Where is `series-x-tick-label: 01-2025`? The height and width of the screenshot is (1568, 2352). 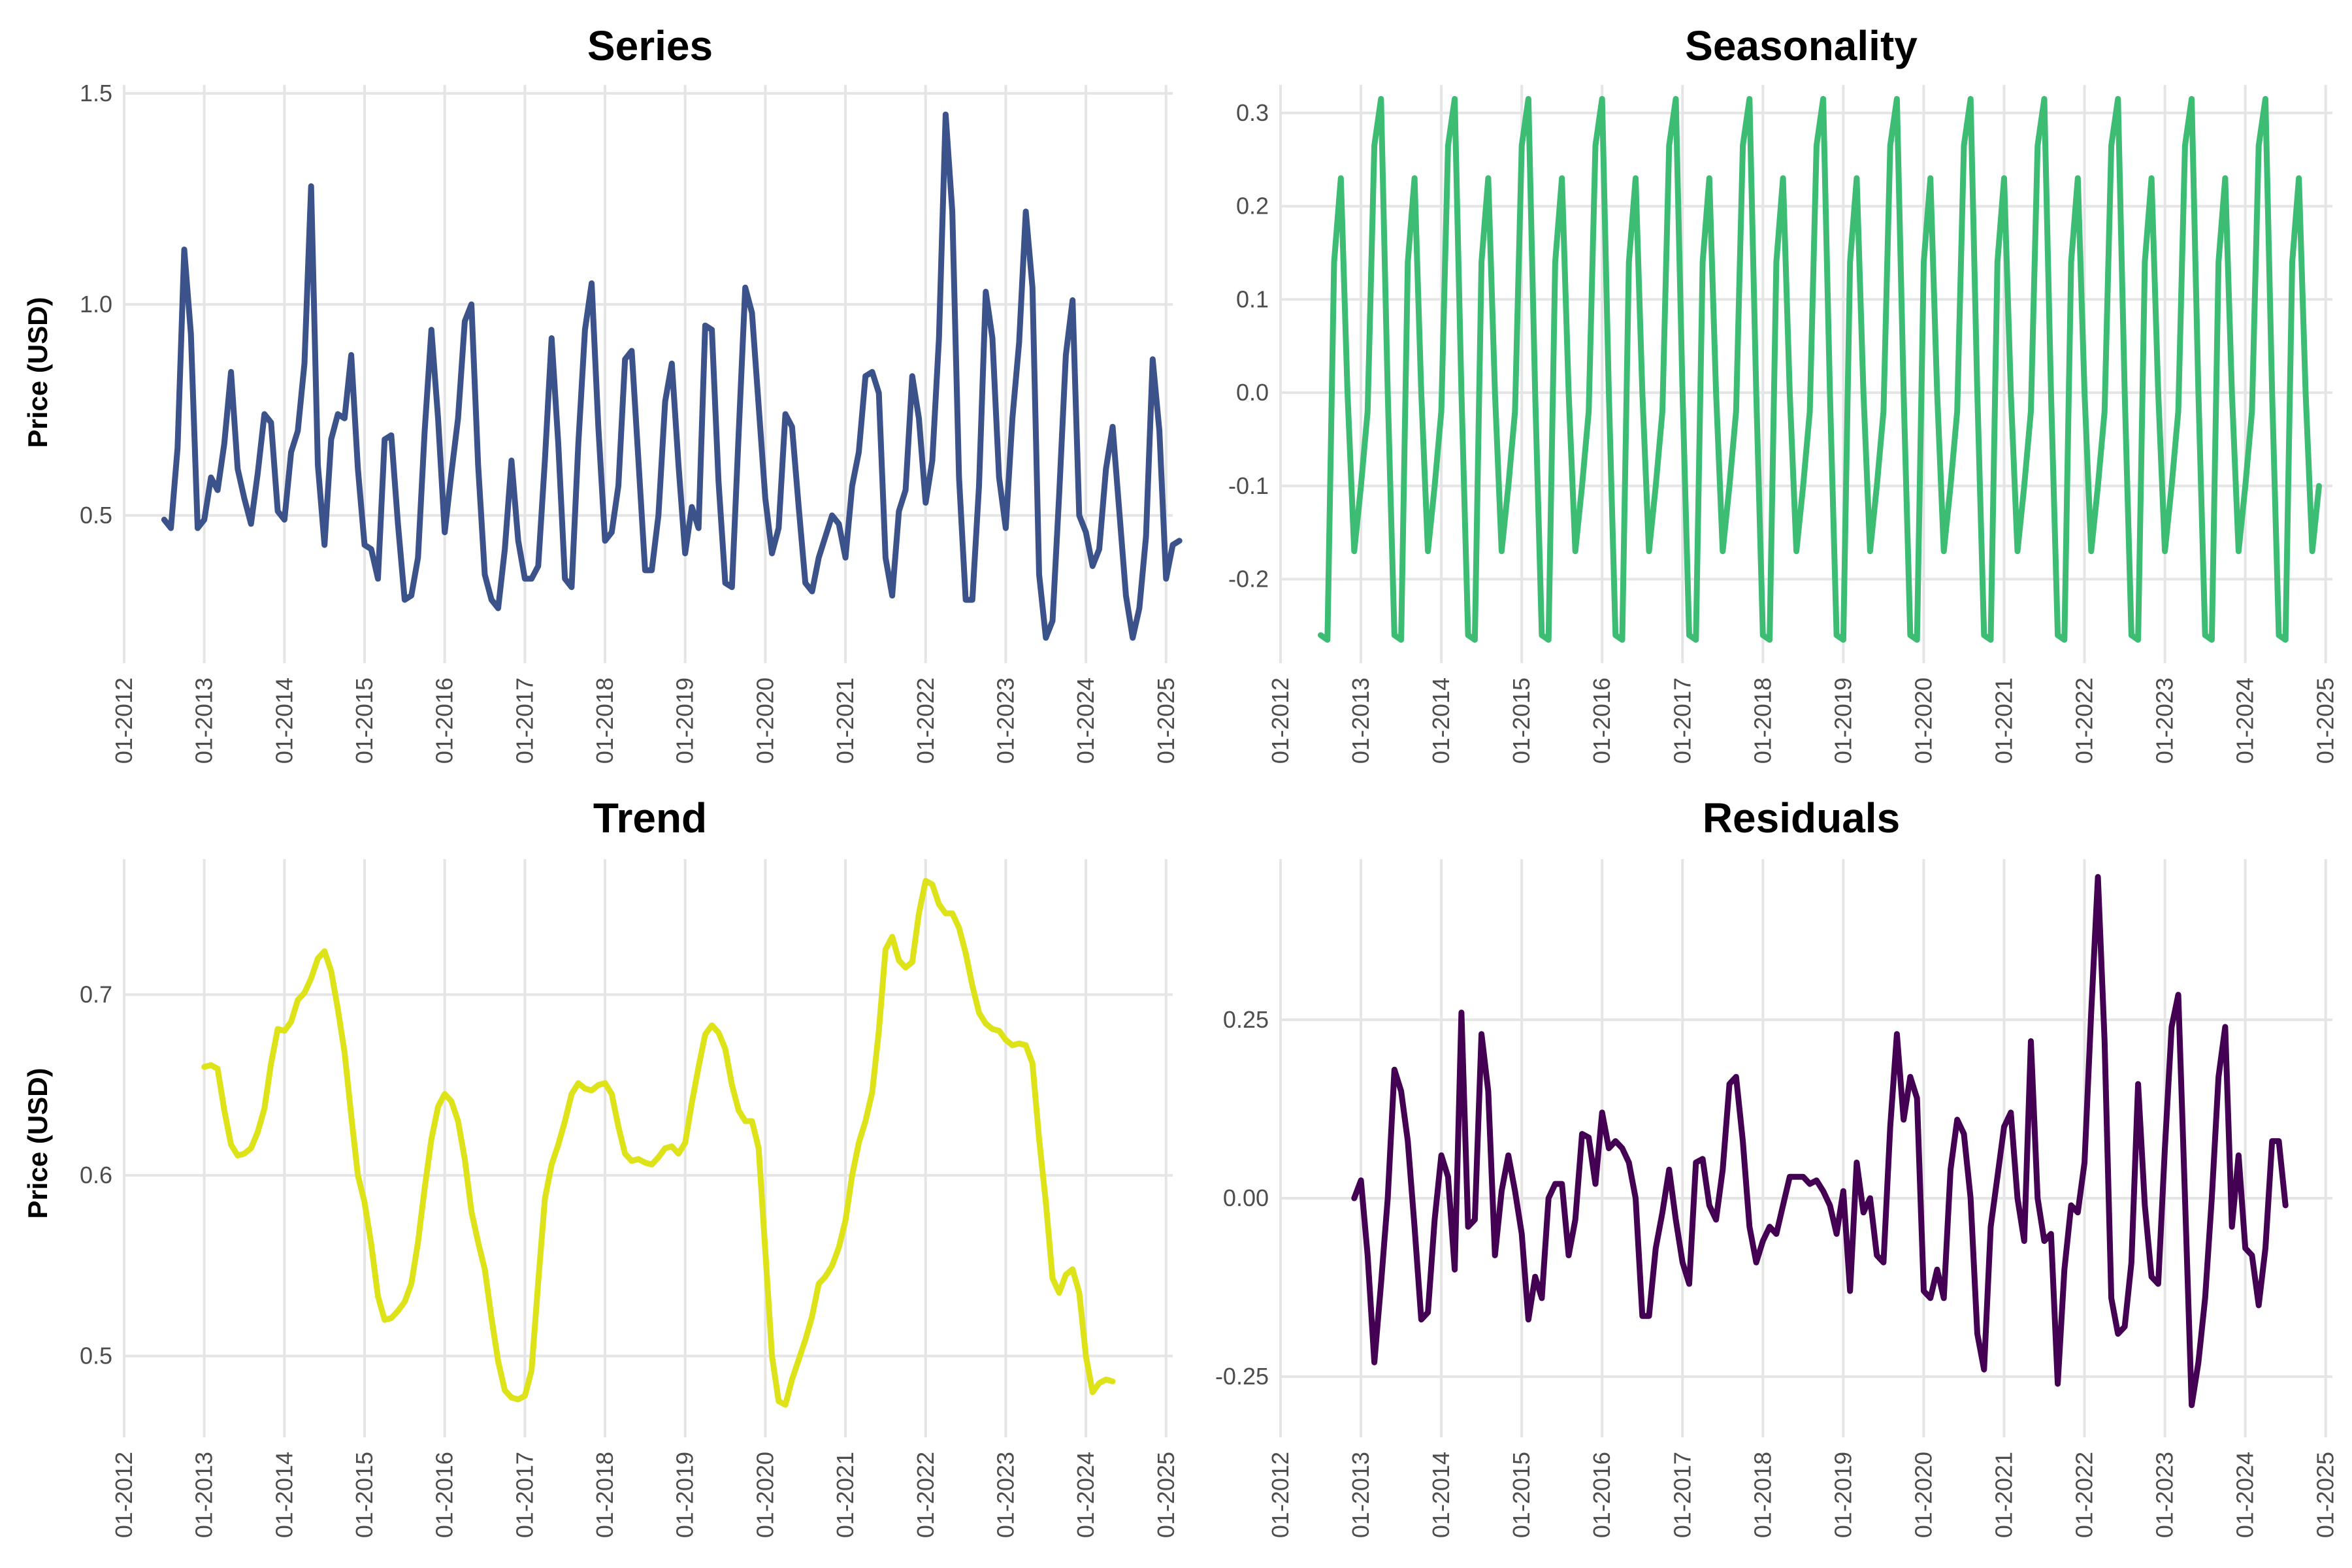
series-x-tick-label: 01-2025 is located at coordinates (1165, 721).